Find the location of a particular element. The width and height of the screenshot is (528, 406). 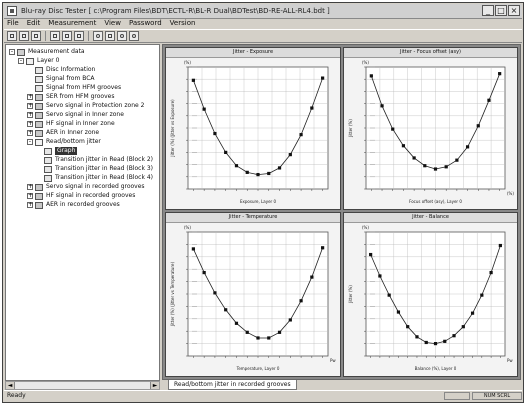

tree-item: + SER from HFM grooves is located at coordinates (70, 97).